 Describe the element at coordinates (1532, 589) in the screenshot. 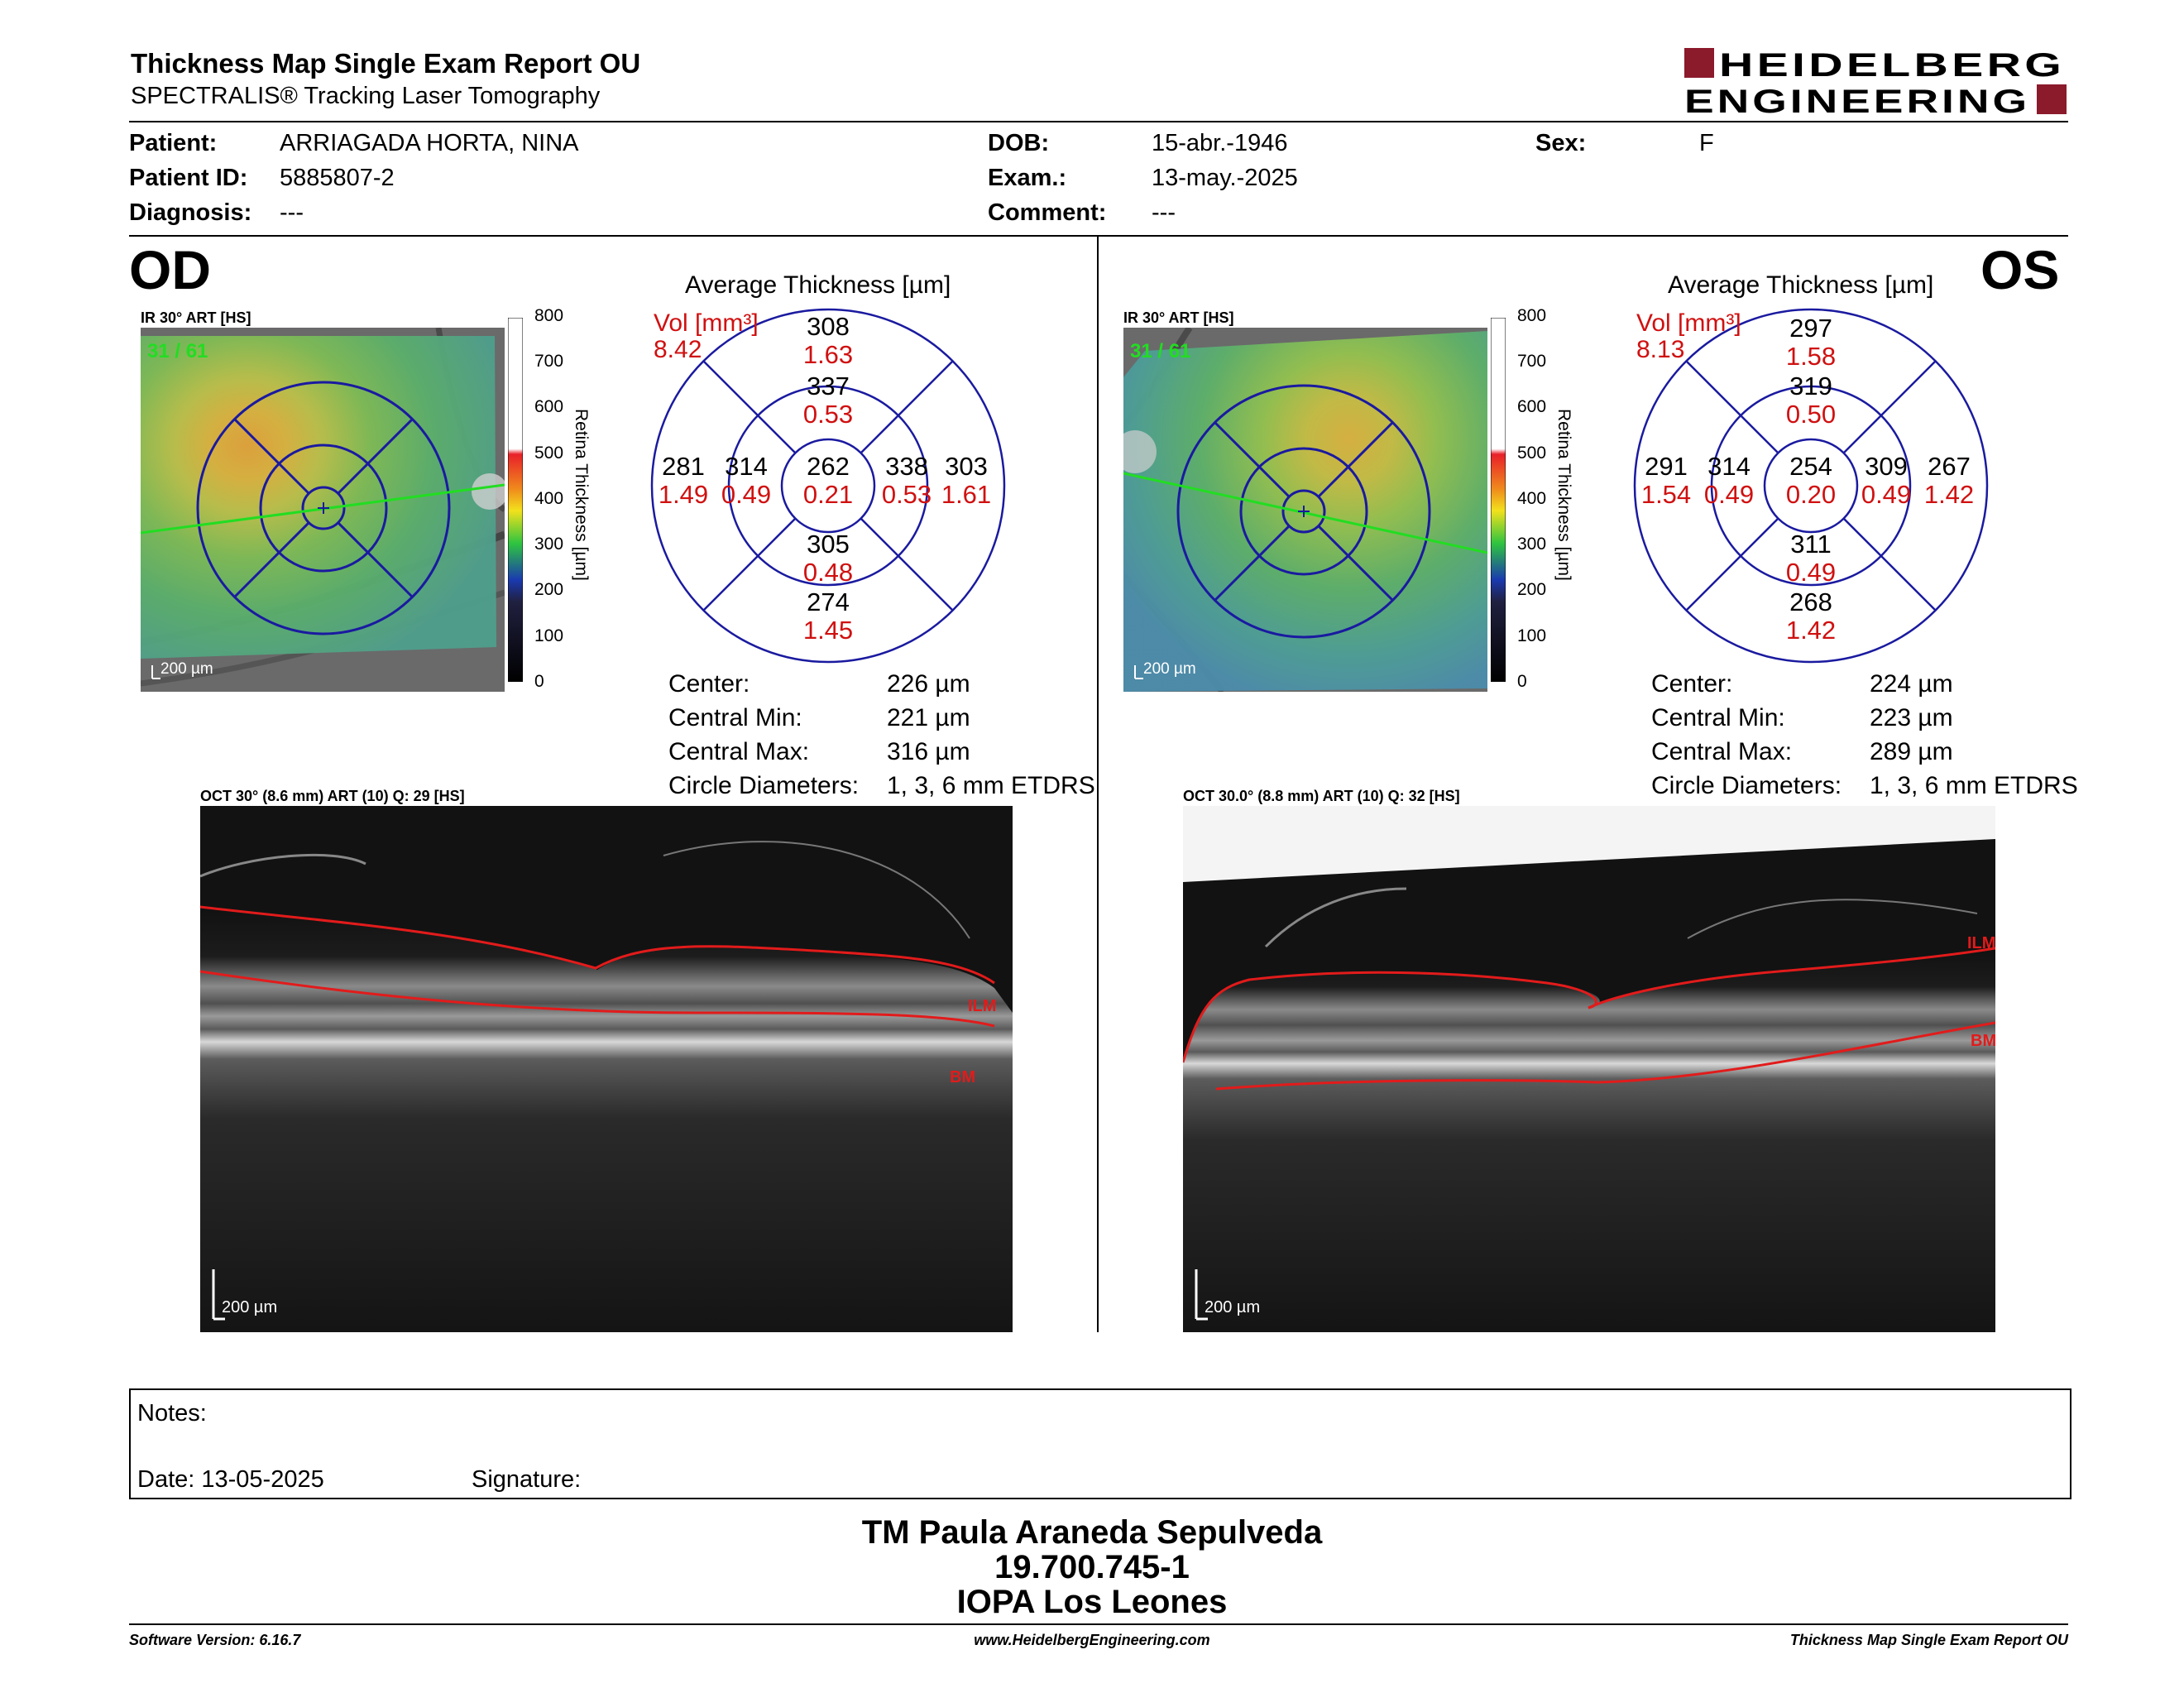

I see `os-scale-200: 200` at that location.